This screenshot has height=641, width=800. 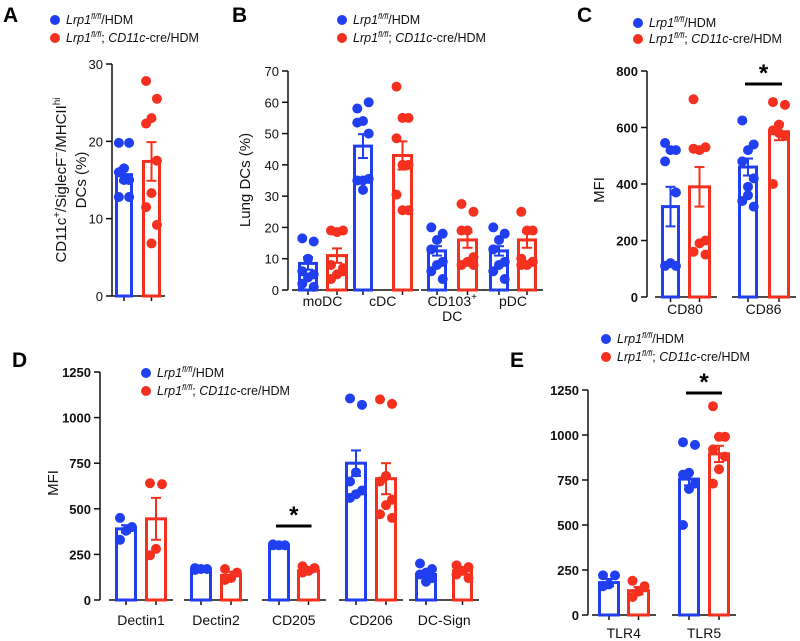 I want to click on panel-letter: A, so click(x=10, y=15).